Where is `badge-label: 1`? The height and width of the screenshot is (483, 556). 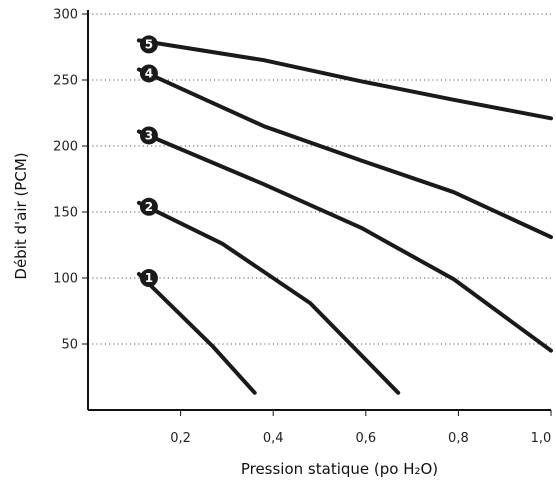
badge-label: 1 is located at coordinates (149, 278).